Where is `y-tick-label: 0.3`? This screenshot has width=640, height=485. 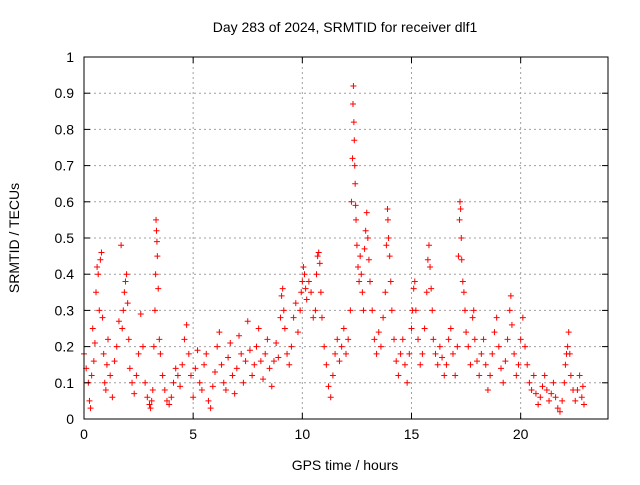
y-tick-label: 0.3 is located at coordinates (65, 310).